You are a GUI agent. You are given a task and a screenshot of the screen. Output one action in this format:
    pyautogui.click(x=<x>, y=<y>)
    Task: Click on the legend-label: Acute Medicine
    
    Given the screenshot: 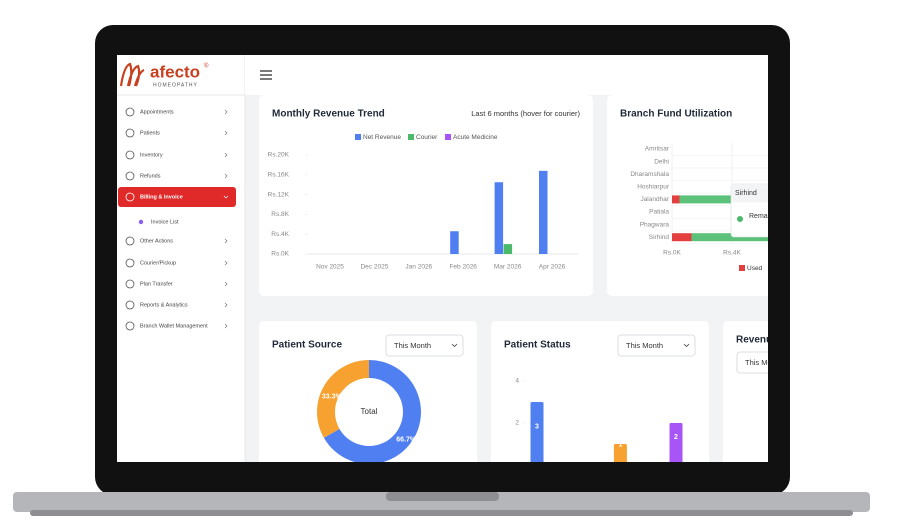 What is the action you would take?
    pyautogui.click(x=475, y=137)
    